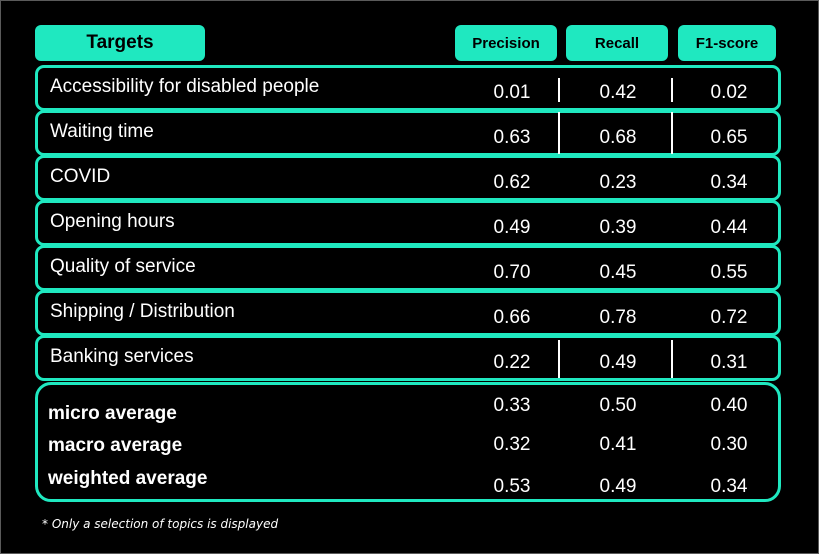 This screenshot has height=554, width=819. I want to click on target-label: Opening hours, so click(112, 221).